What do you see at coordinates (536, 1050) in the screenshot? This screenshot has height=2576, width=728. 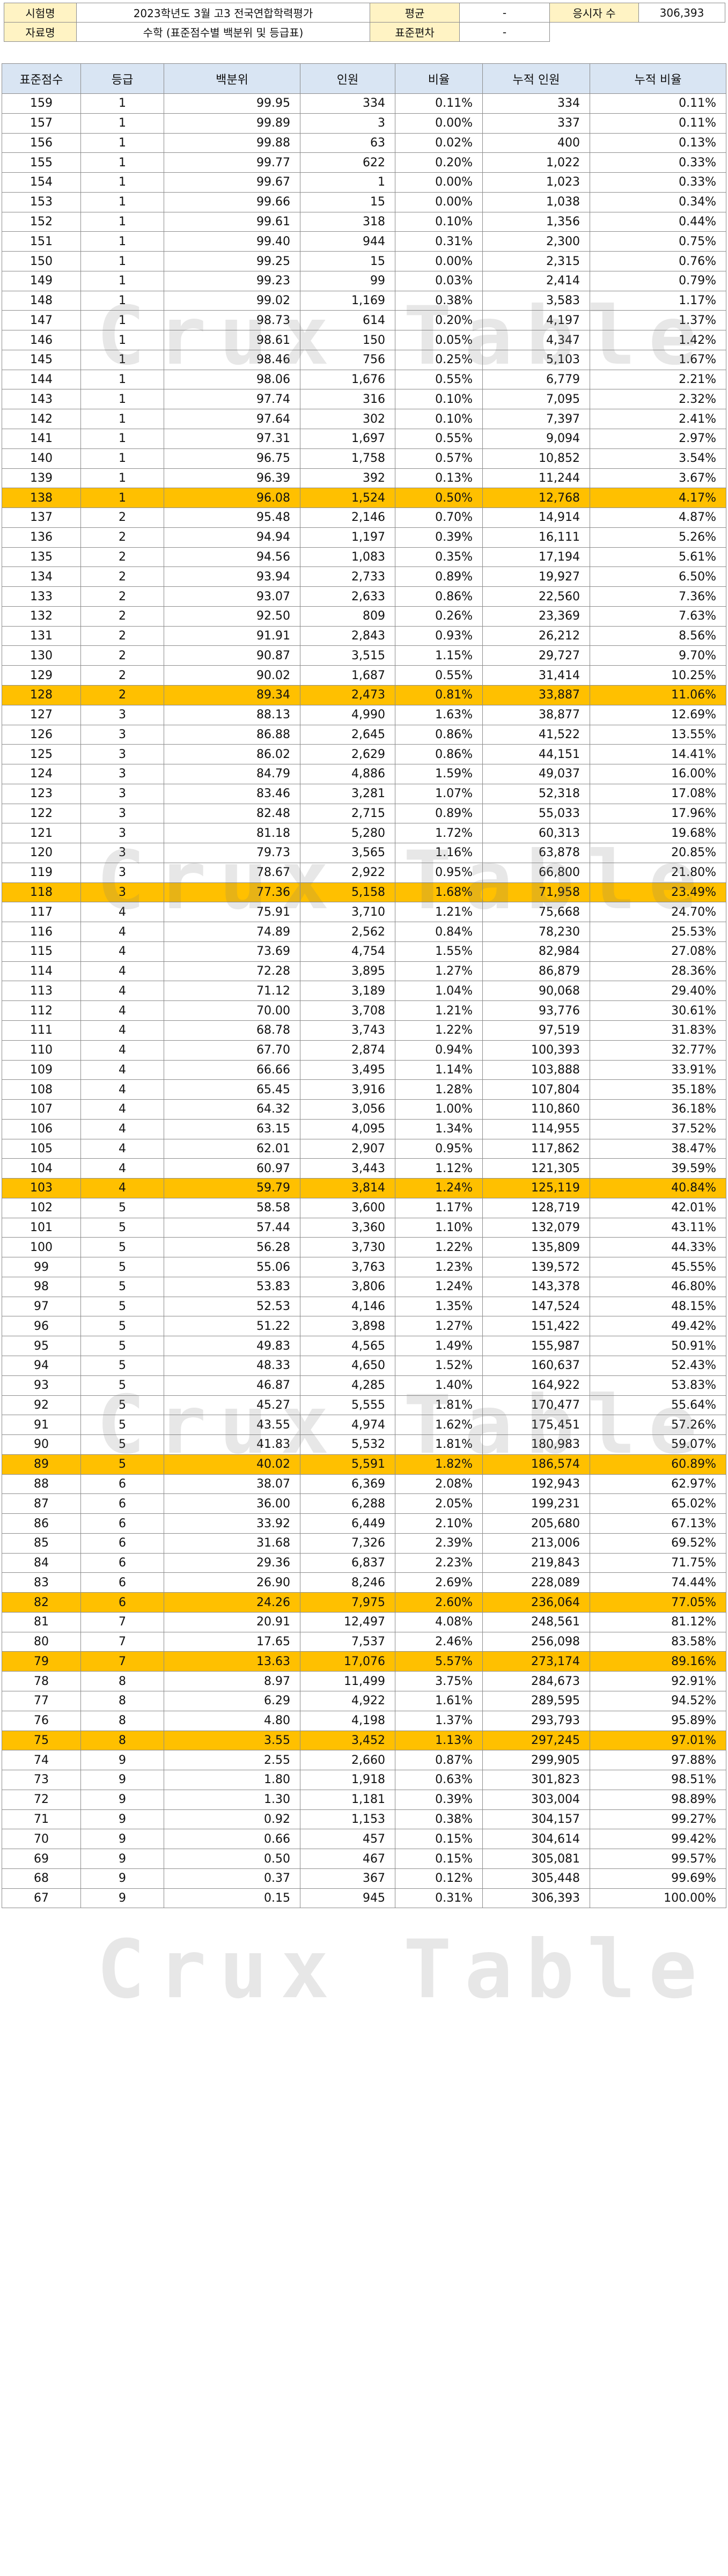 I see `cell-cum-count: 100,393` at bounding box center [536, 1050].